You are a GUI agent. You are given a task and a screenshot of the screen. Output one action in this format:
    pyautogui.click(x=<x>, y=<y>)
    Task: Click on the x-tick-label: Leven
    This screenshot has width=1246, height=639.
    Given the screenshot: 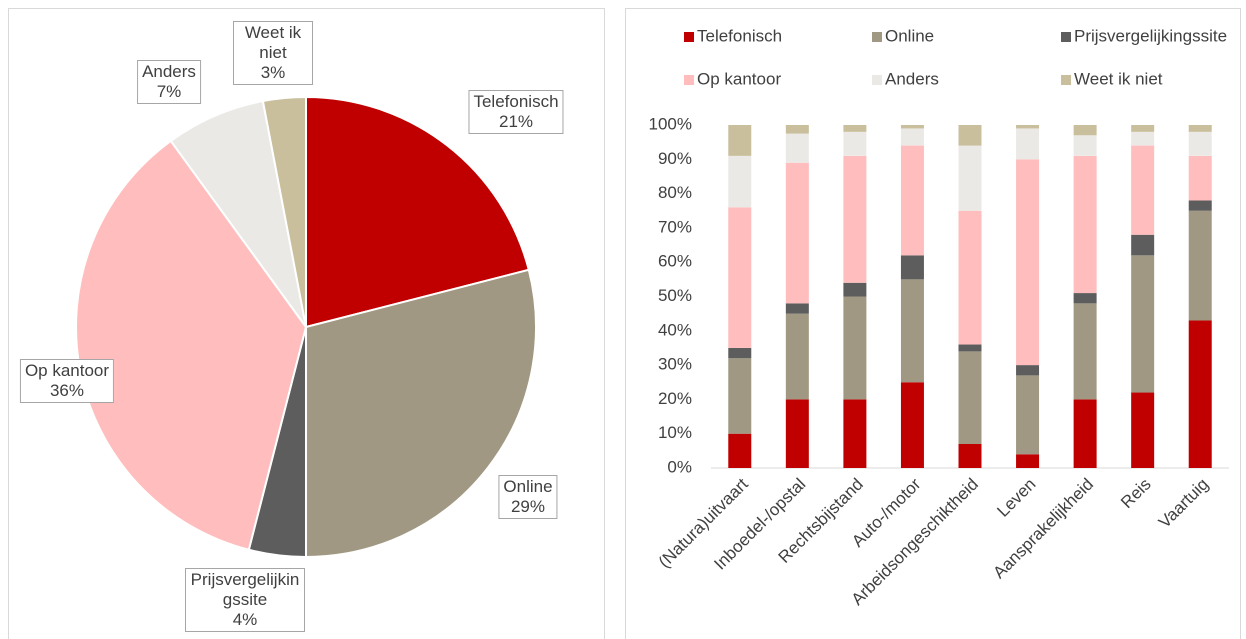 What is the action you would take?
    pyautogui.click(x=1016, y=498)
    